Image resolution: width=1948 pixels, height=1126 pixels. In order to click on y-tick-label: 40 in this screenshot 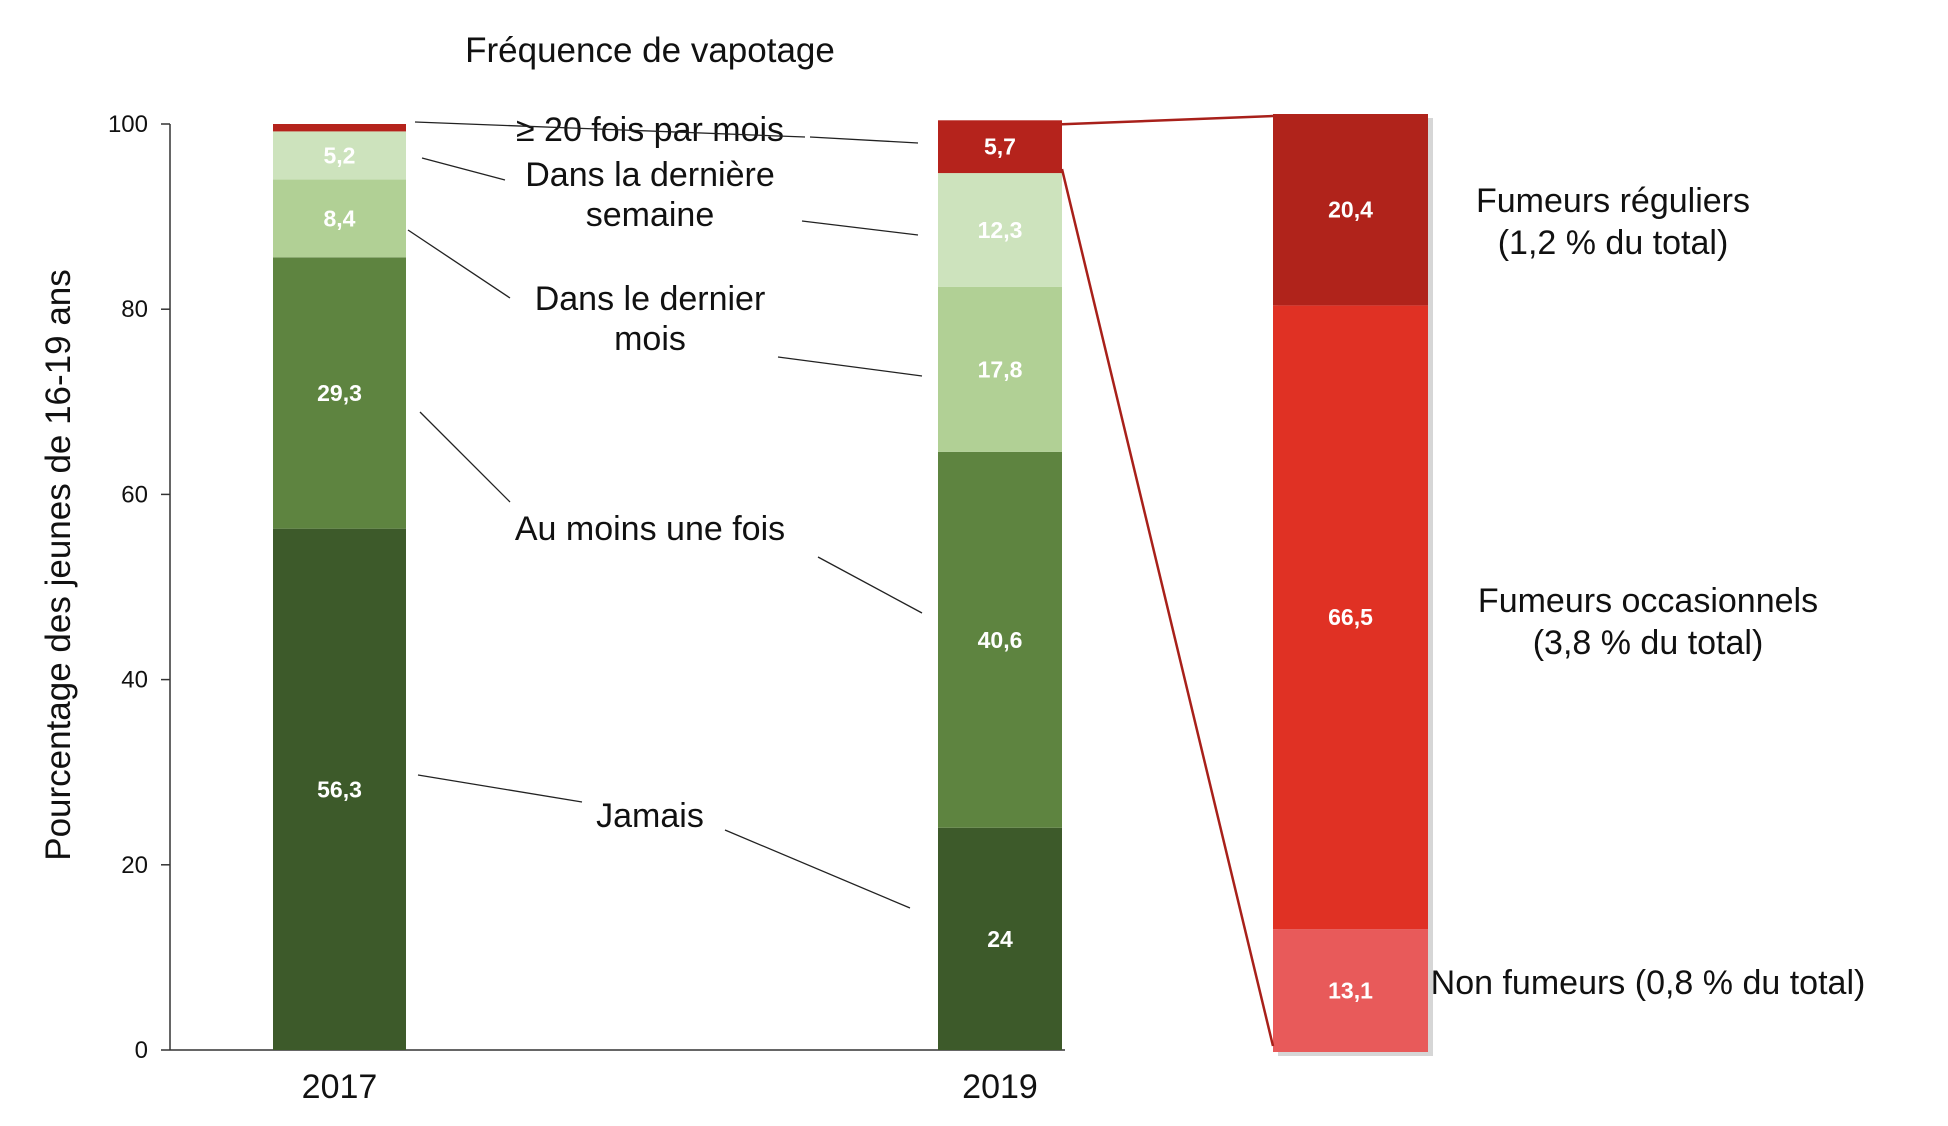, I will do `click(134, 680)`.